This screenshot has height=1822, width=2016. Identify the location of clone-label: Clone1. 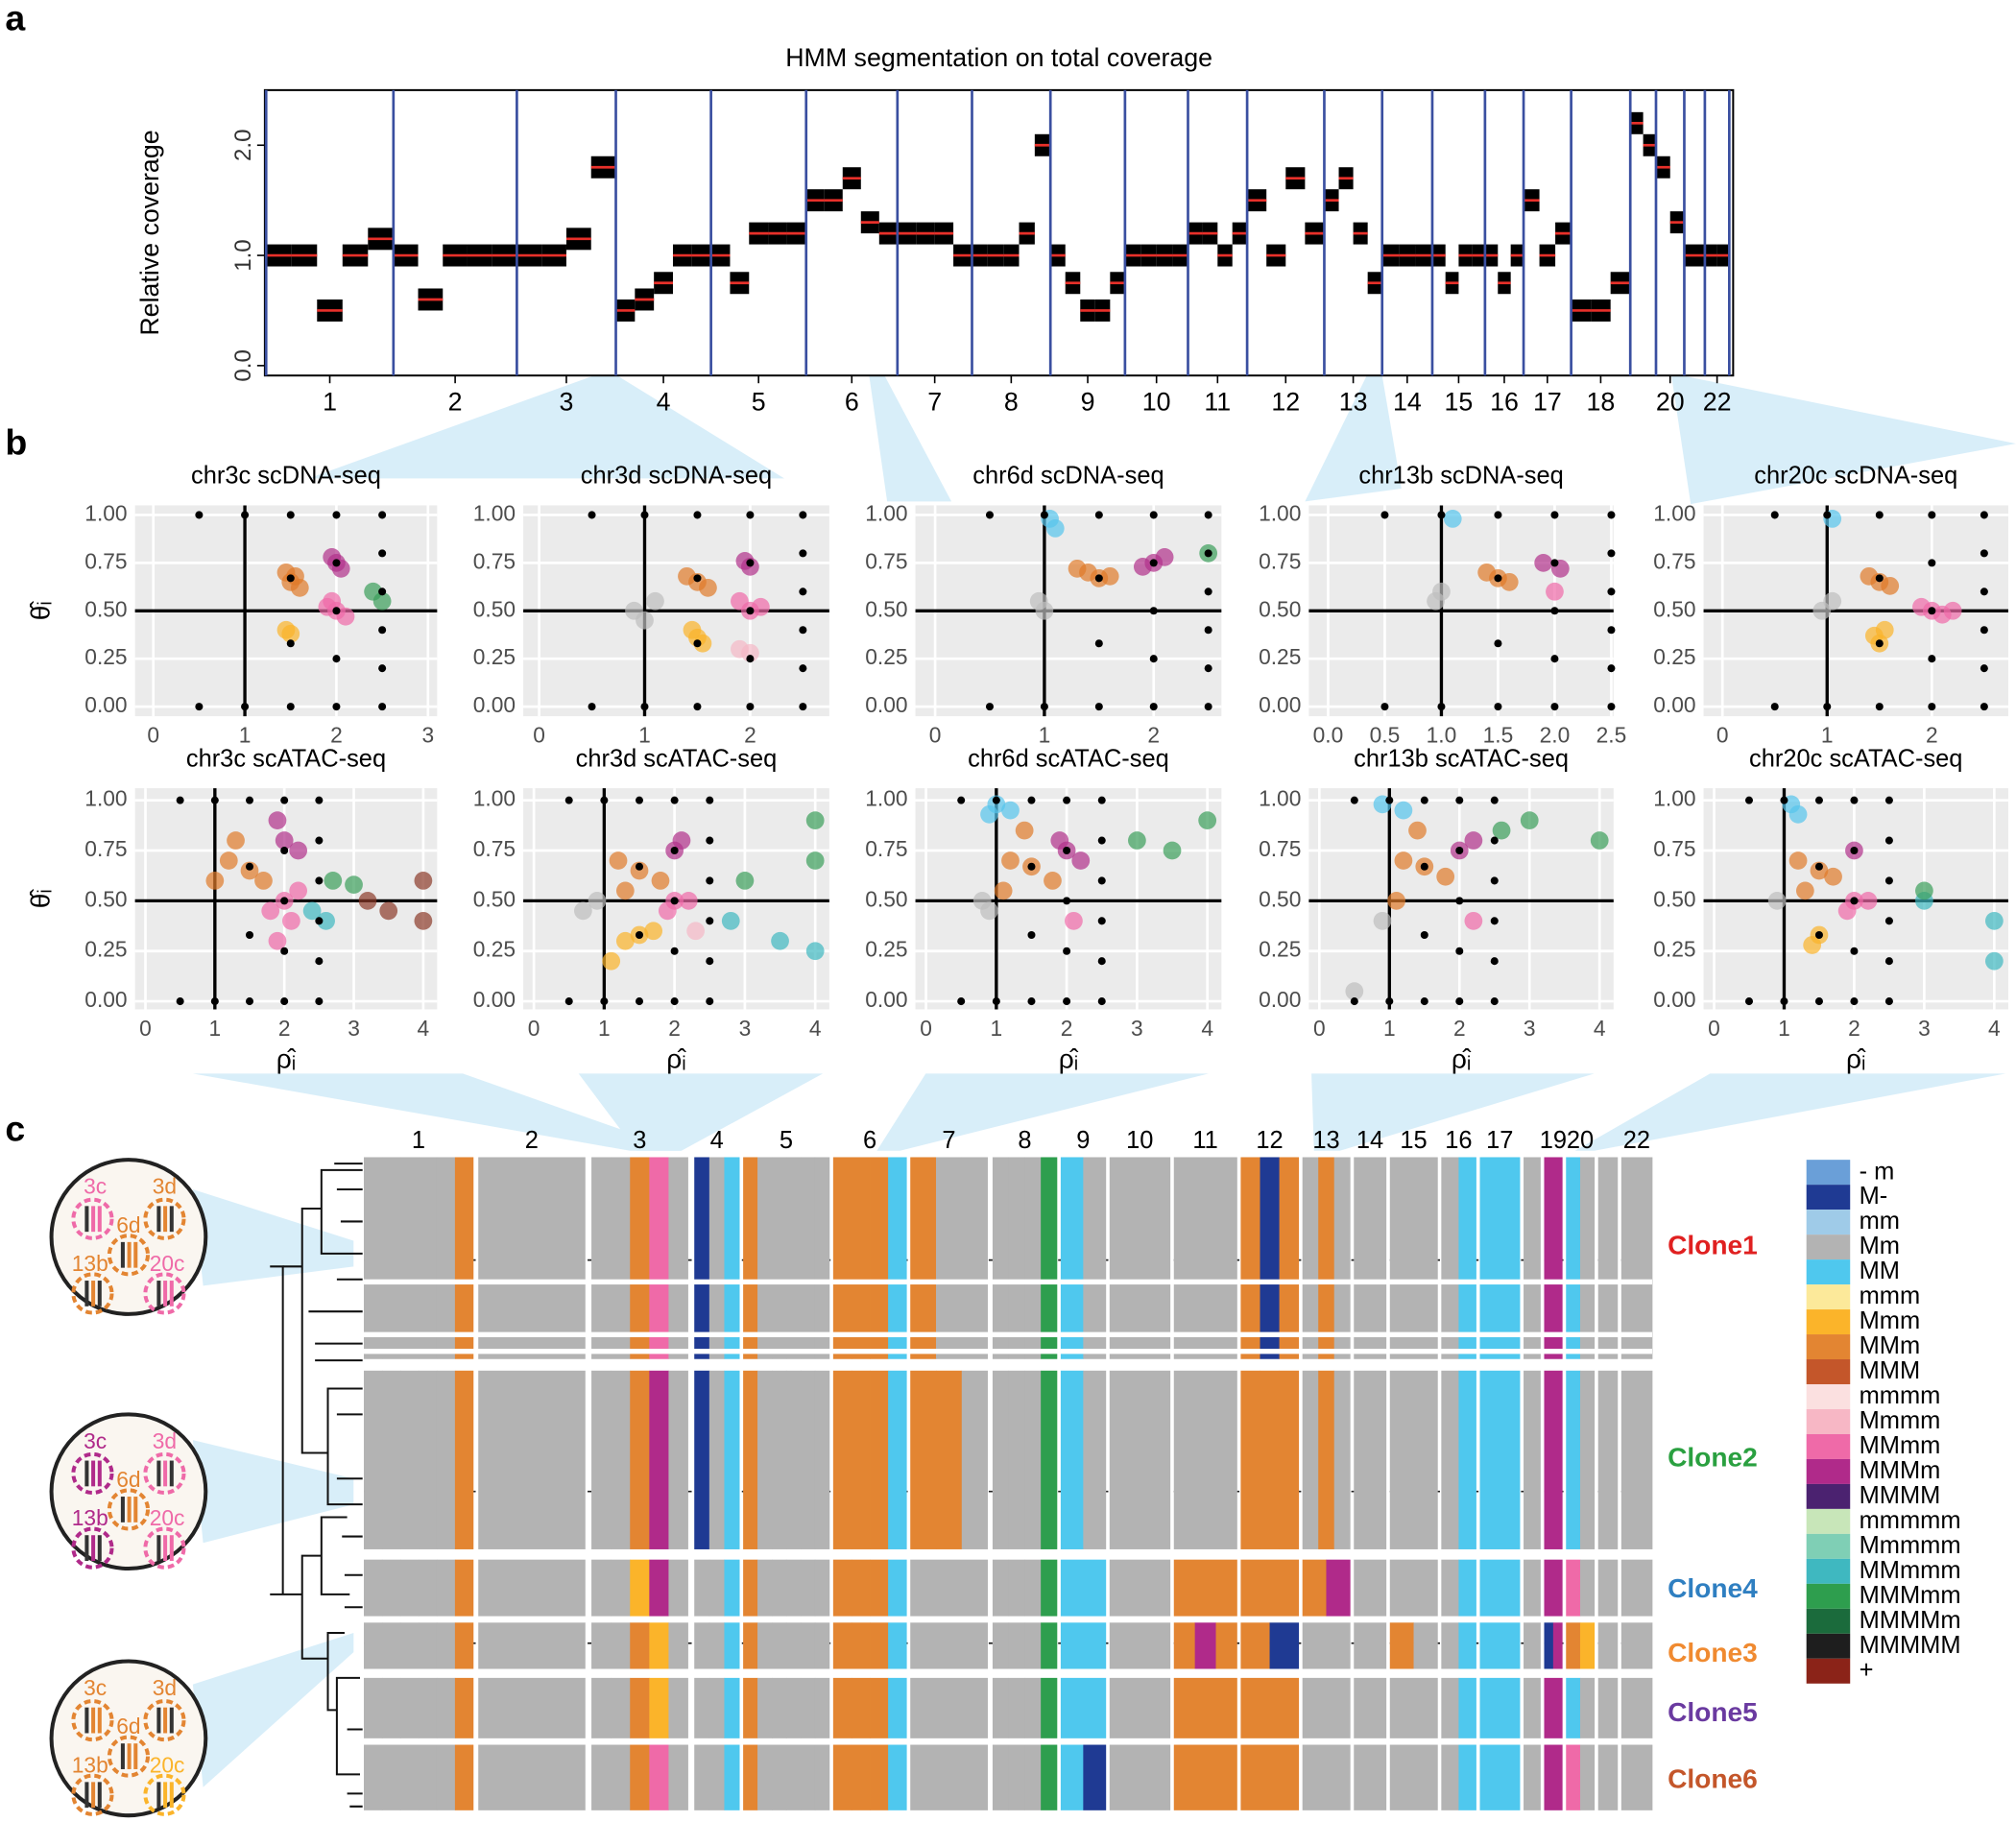
(1713, 1245).